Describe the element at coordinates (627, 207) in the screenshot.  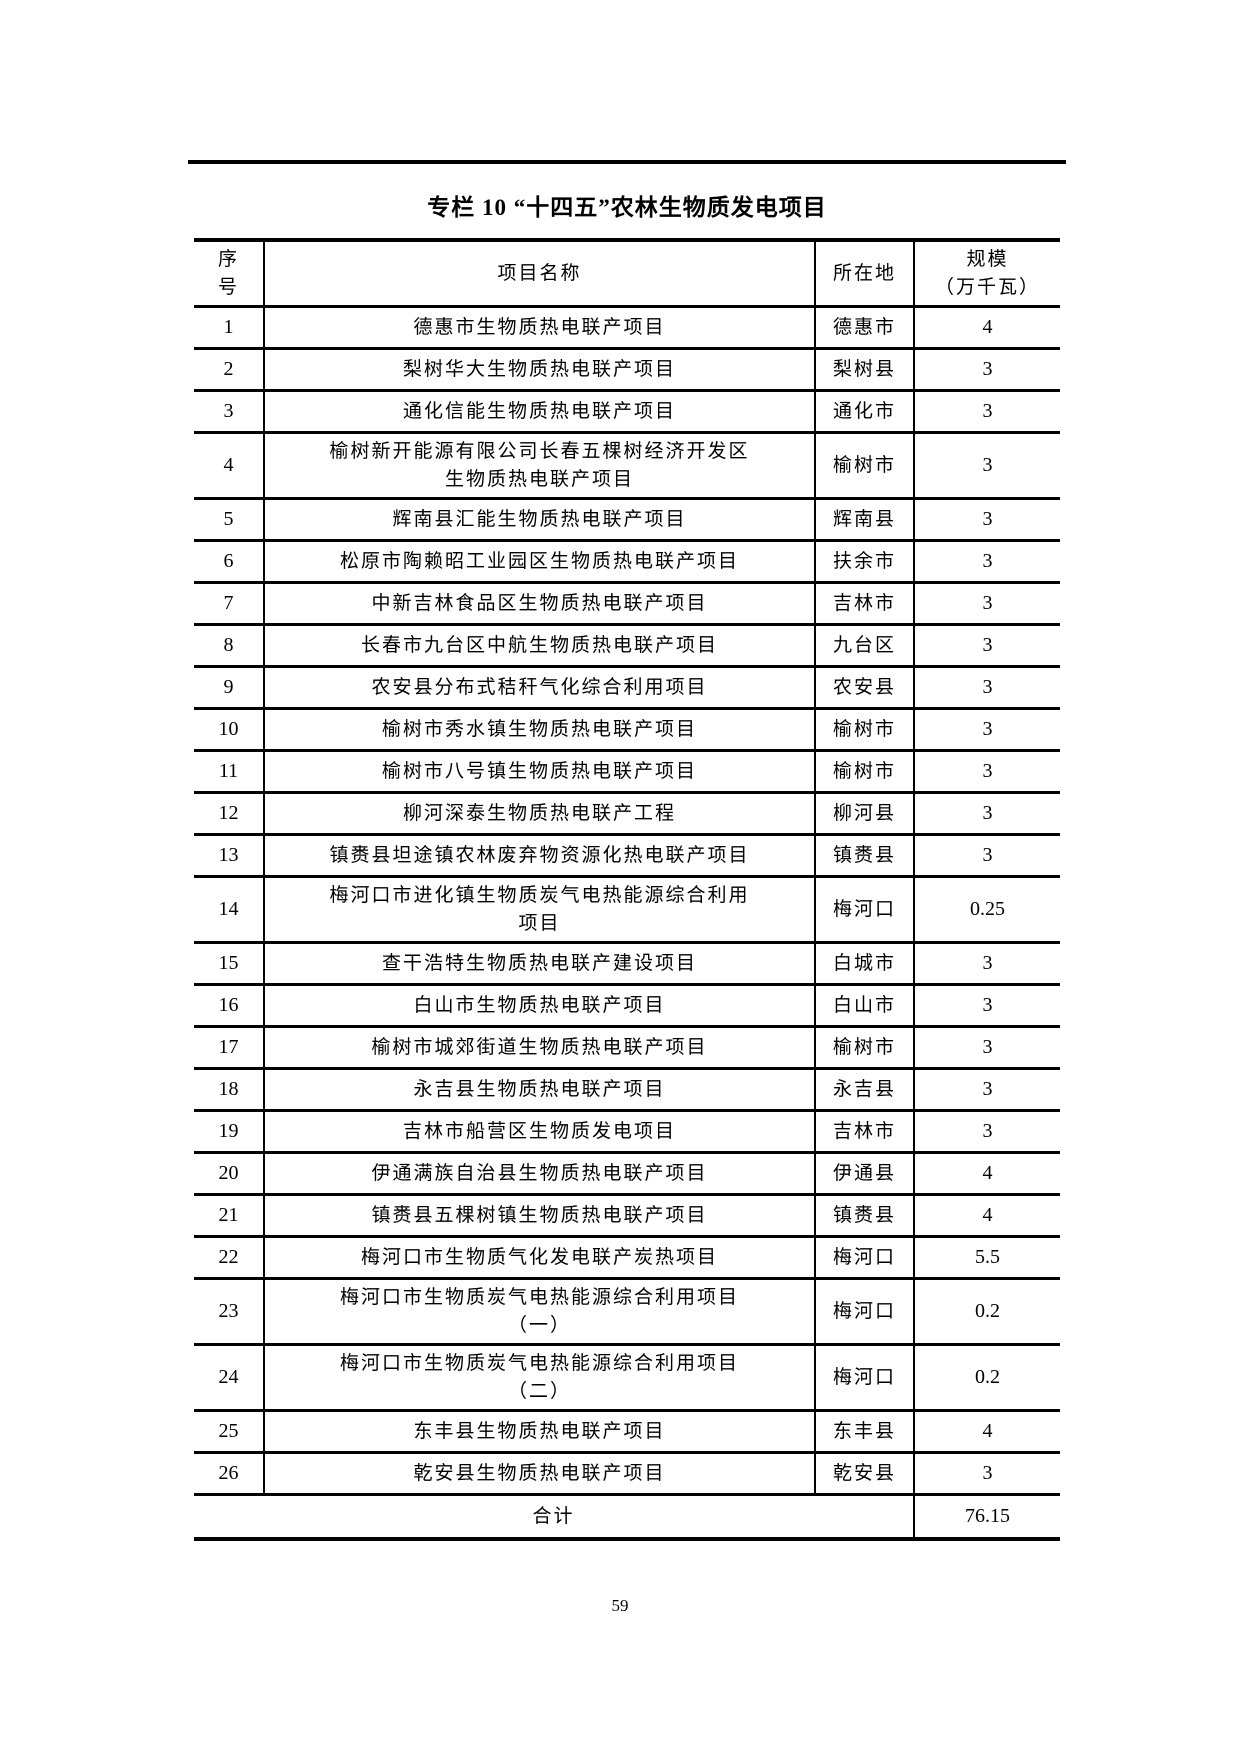
I see `page-title: 专栏 10 “十四五”农林生物质发电项目` at that location.